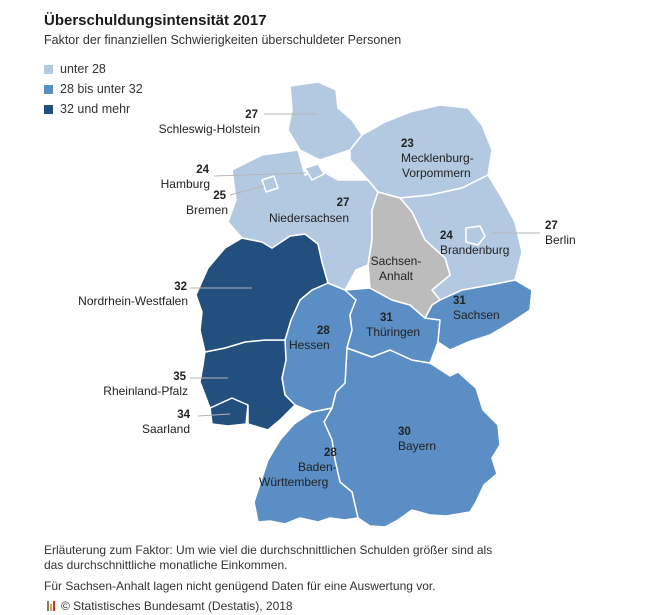 Image resolution: width=669 pixels, height=615 pixels. Describe the element at coordinates (396, 261) in the screenshot. I see `label-sachsen-anhalt-1: Sachsen-` at that location.